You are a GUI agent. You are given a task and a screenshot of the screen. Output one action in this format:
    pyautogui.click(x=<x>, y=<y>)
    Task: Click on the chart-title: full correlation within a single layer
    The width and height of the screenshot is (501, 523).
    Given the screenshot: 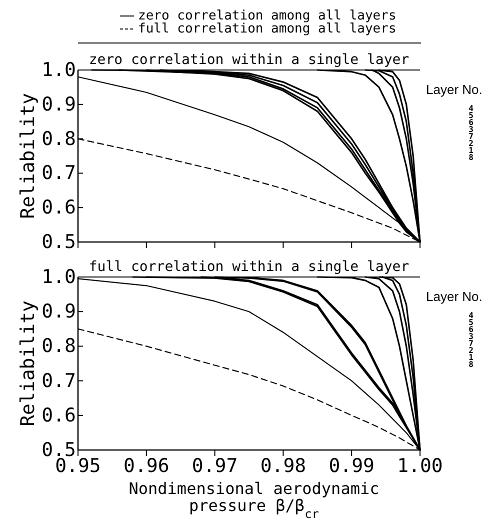 What is the action you would take?
    pyautogui.click(x=249, y=267)
    